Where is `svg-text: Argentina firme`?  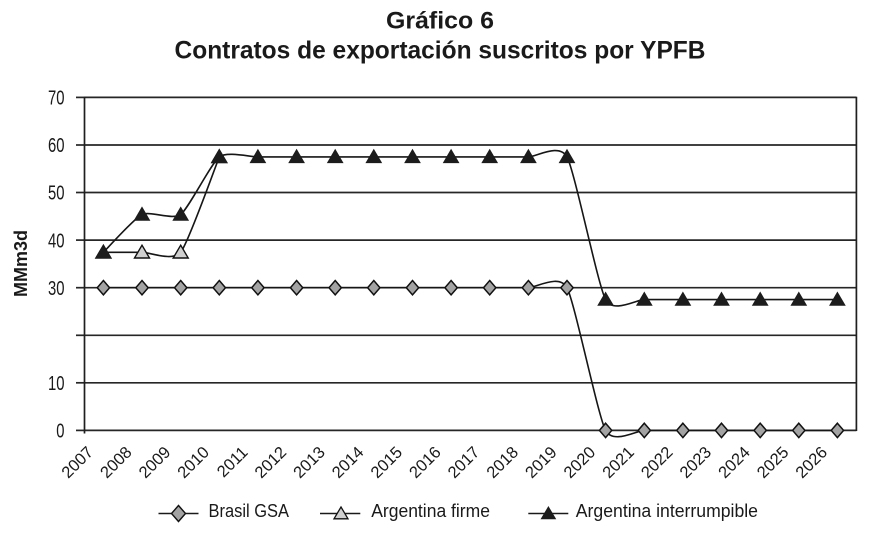
svg-text: Argentina firme is located at coordinates (430, 511).